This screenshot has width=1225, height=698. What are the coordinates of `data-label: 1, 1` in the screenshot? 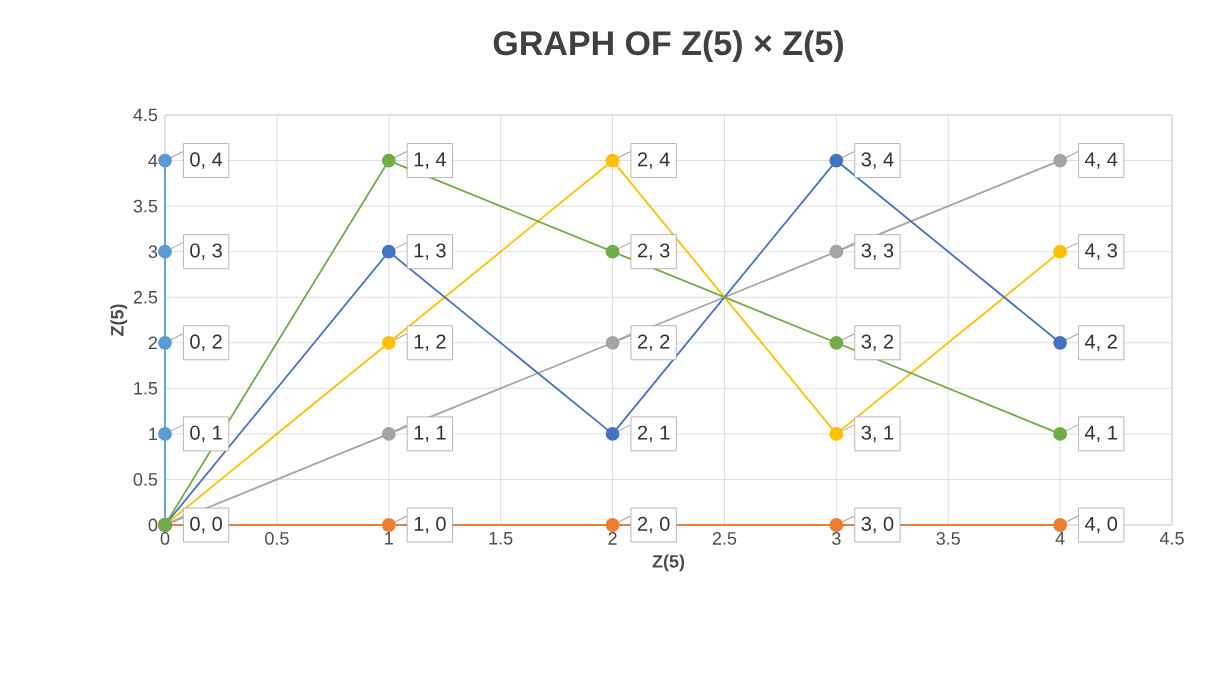 It's located at (430, 434).